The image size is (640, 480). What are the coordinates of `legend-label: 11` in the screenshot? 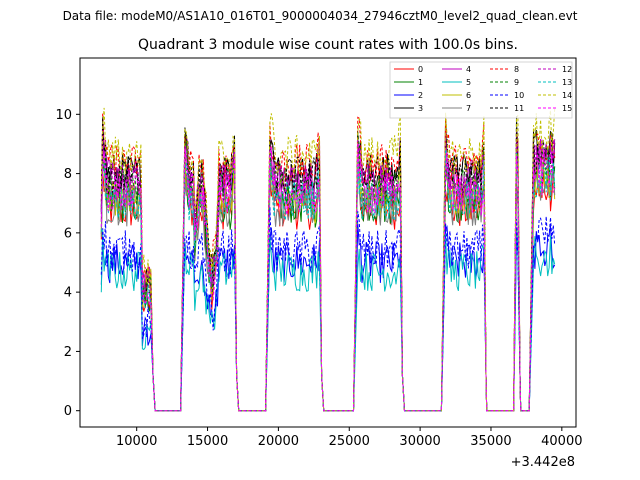 It's located at (519, 108).